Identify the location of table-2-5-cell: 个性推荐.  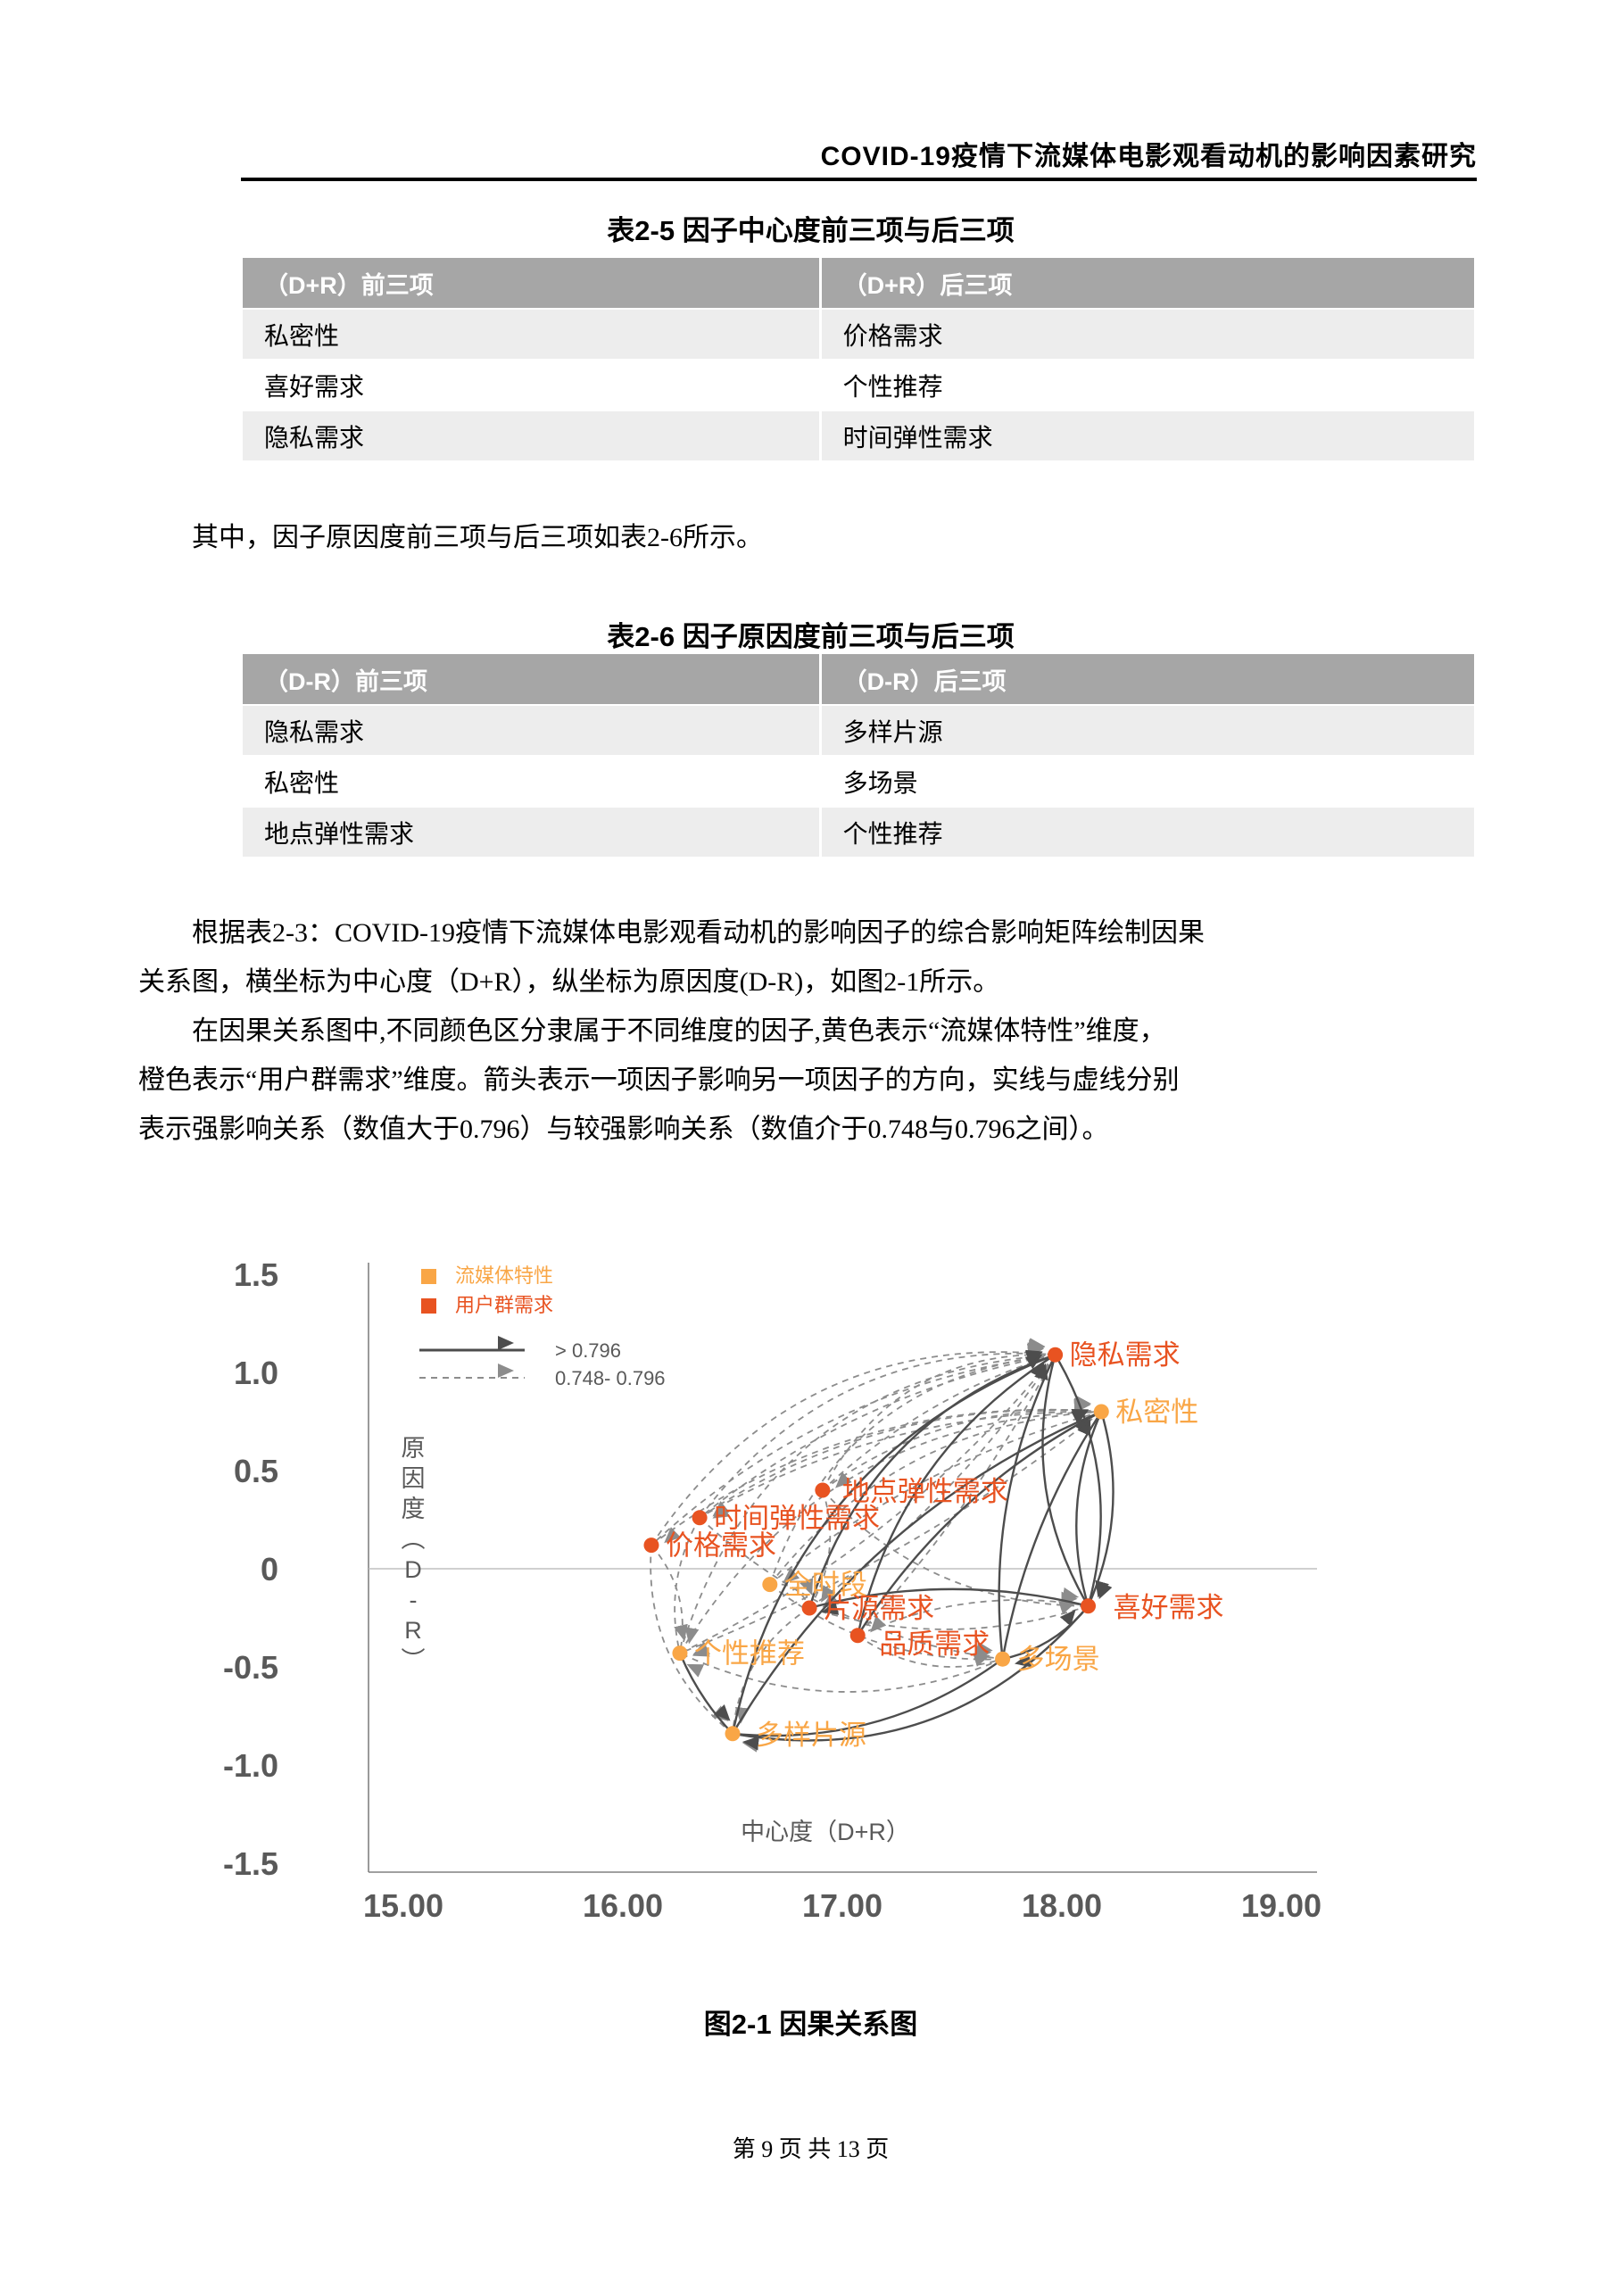
(1147, 386).